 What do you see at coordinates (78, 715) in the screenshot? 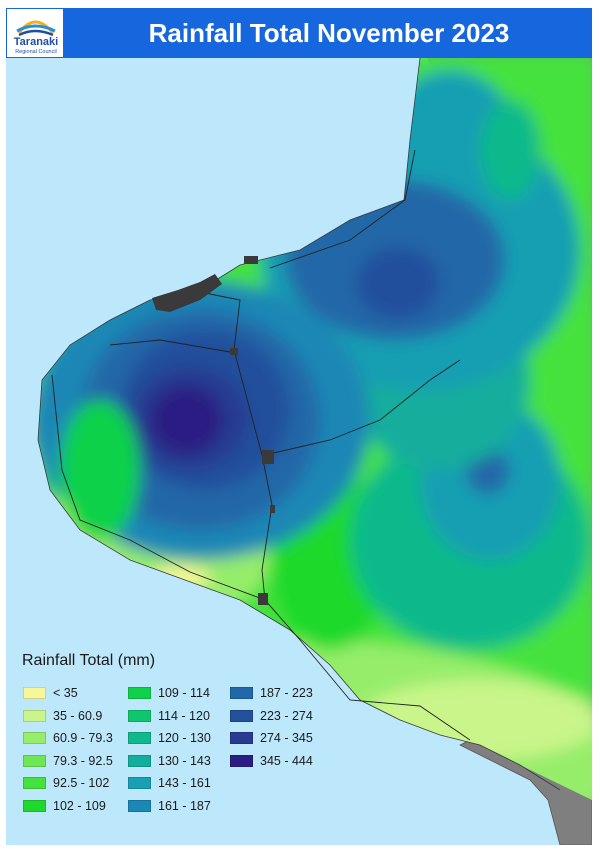
I see `legend-label: 35 - 60.9` at bounding box center [78, 715].